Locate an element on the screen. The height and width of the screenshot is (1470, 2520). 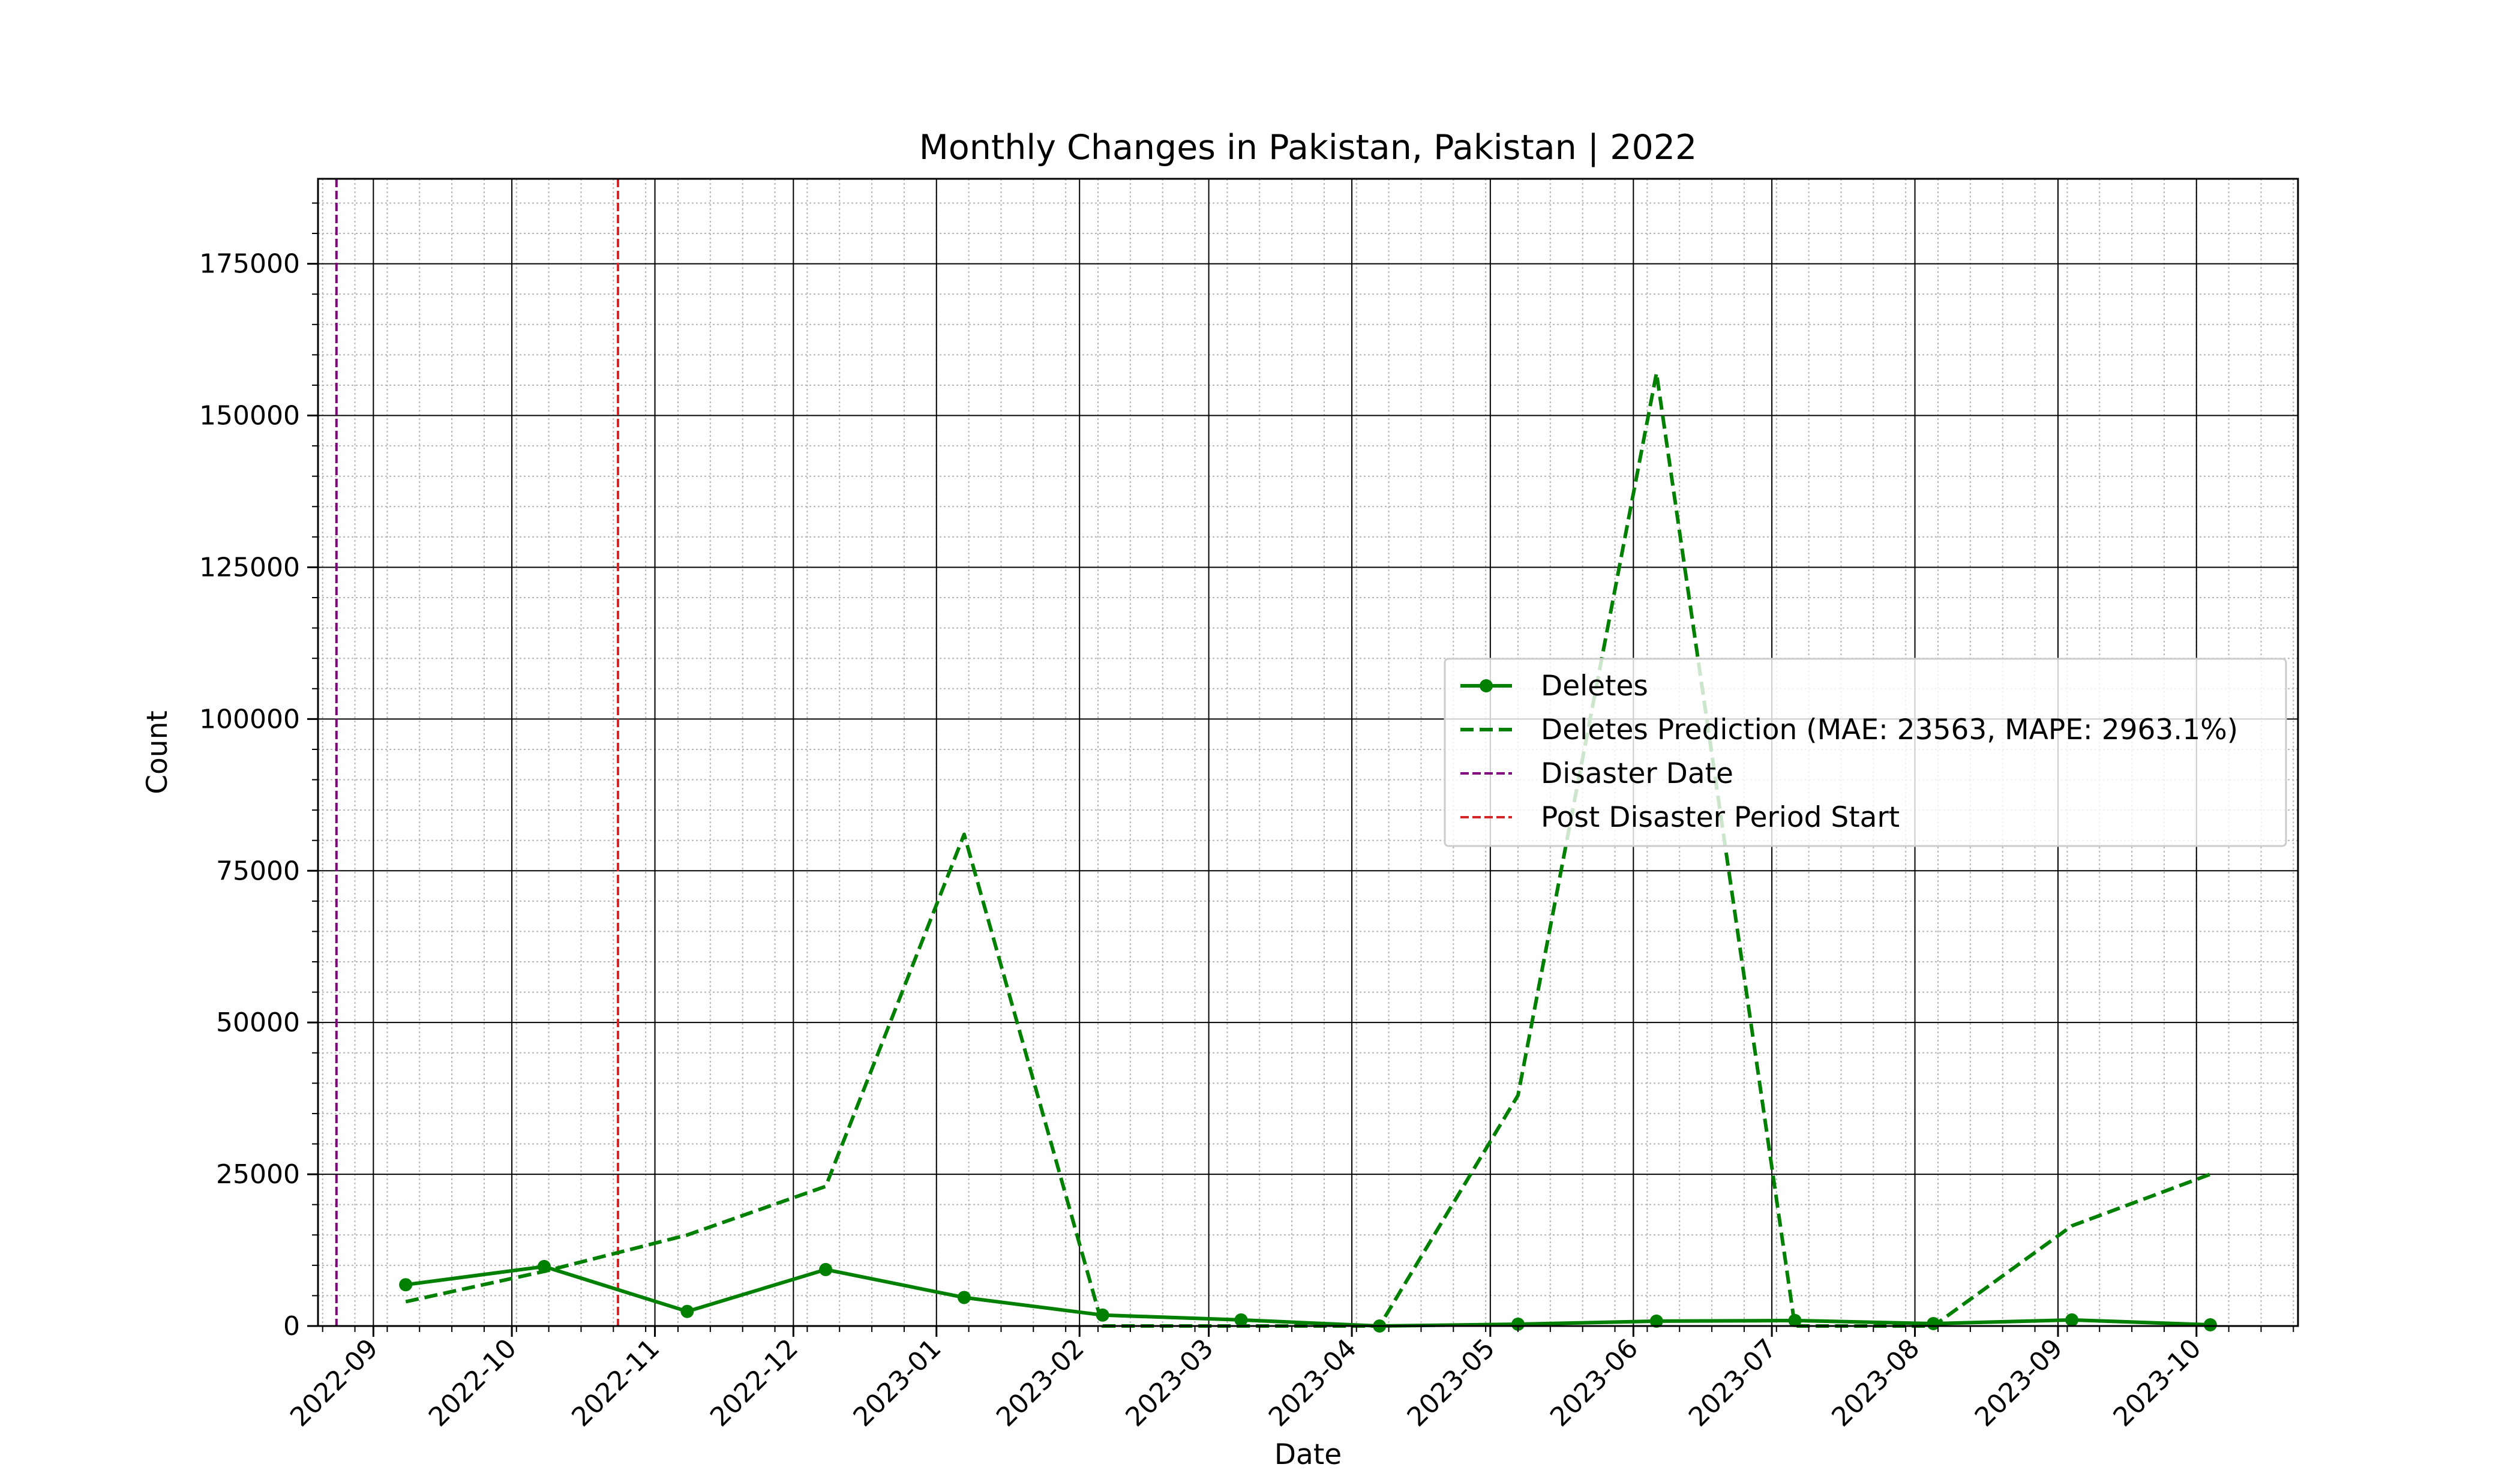
y-tick-label: 50000 is located at coordinates (258, 1022).